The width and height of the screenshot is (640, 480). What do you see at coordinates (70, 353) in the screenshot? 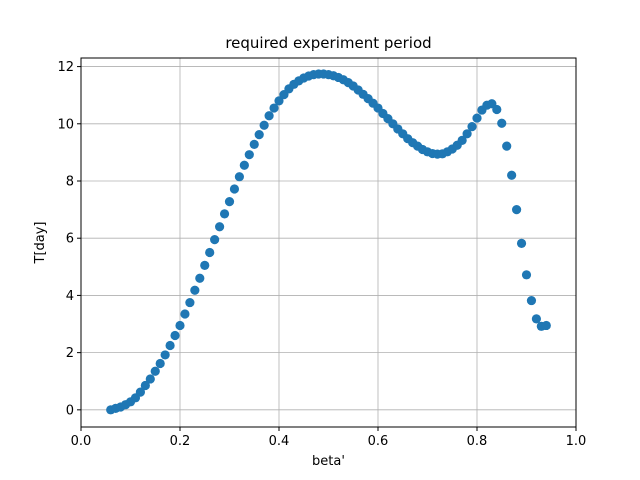
I see `y-tick-label: 2` at bounding box center [70, 353].